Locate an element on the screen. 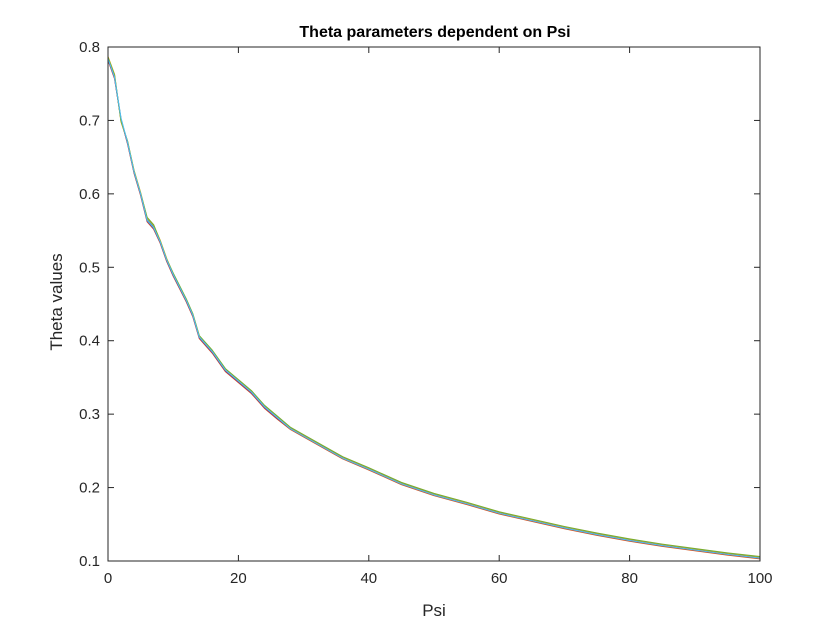 Image resolution: width=840 pixels, height=630 pixels. y-tick-label: 0.1 is located at coordinates (89, 561).